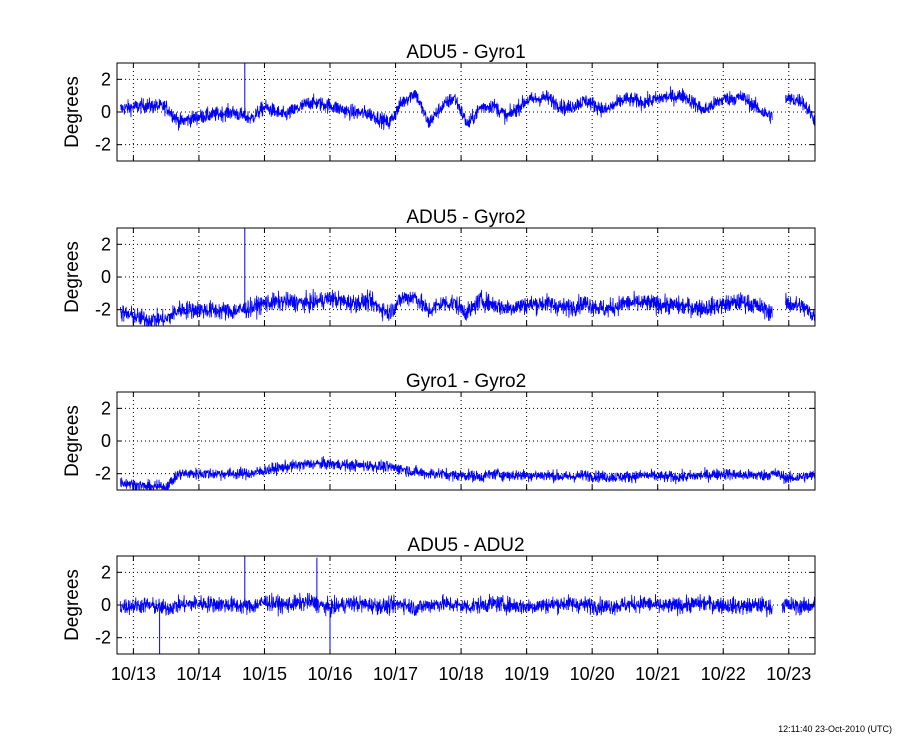 This screenshot has height=750, width=900. I want to click on chart-panel-1: -2 0 2 ADU5 - Gyro1 Degrees, so click(439, 102).